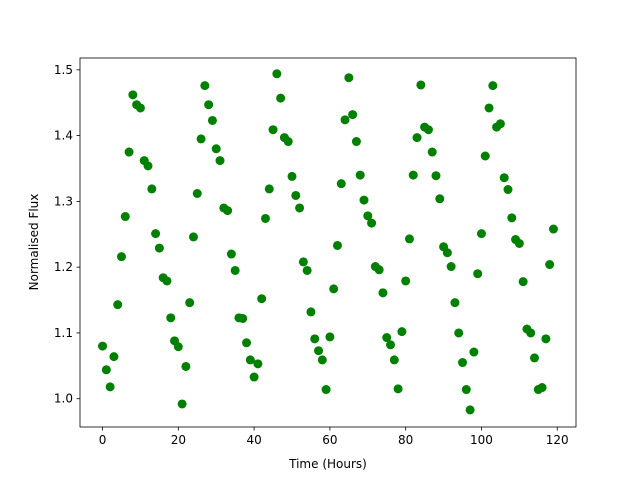 This screenshot has width=640, height=480. What do you see at coordinates (178, 440) in the screenshot?
I see `x-tick-label: 20` at bounding box center [178, 440].